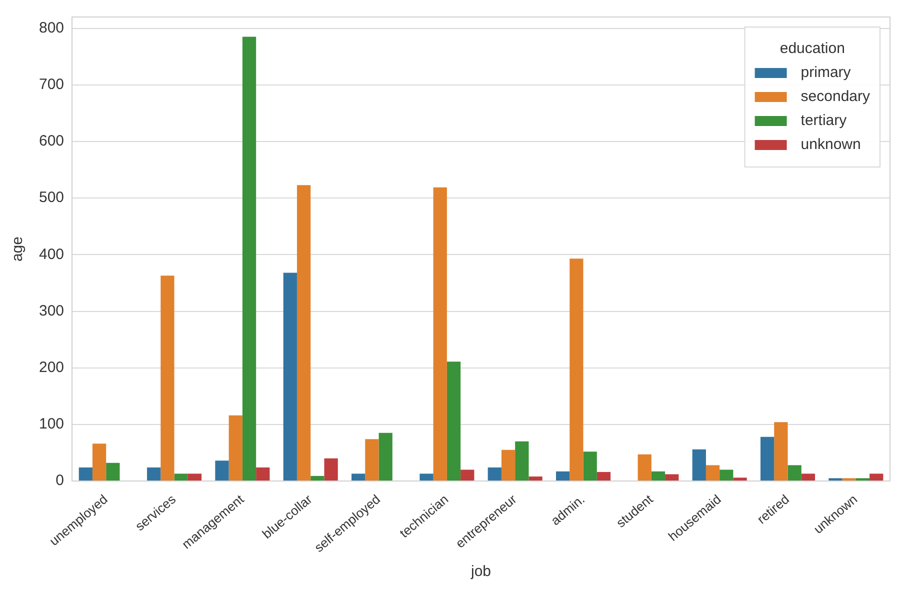 The width and height of the screenshot is (905, 590). Describe the element at coordinates (51, 141) in the screenshot. I see `y-tick-label: 600` at that location.